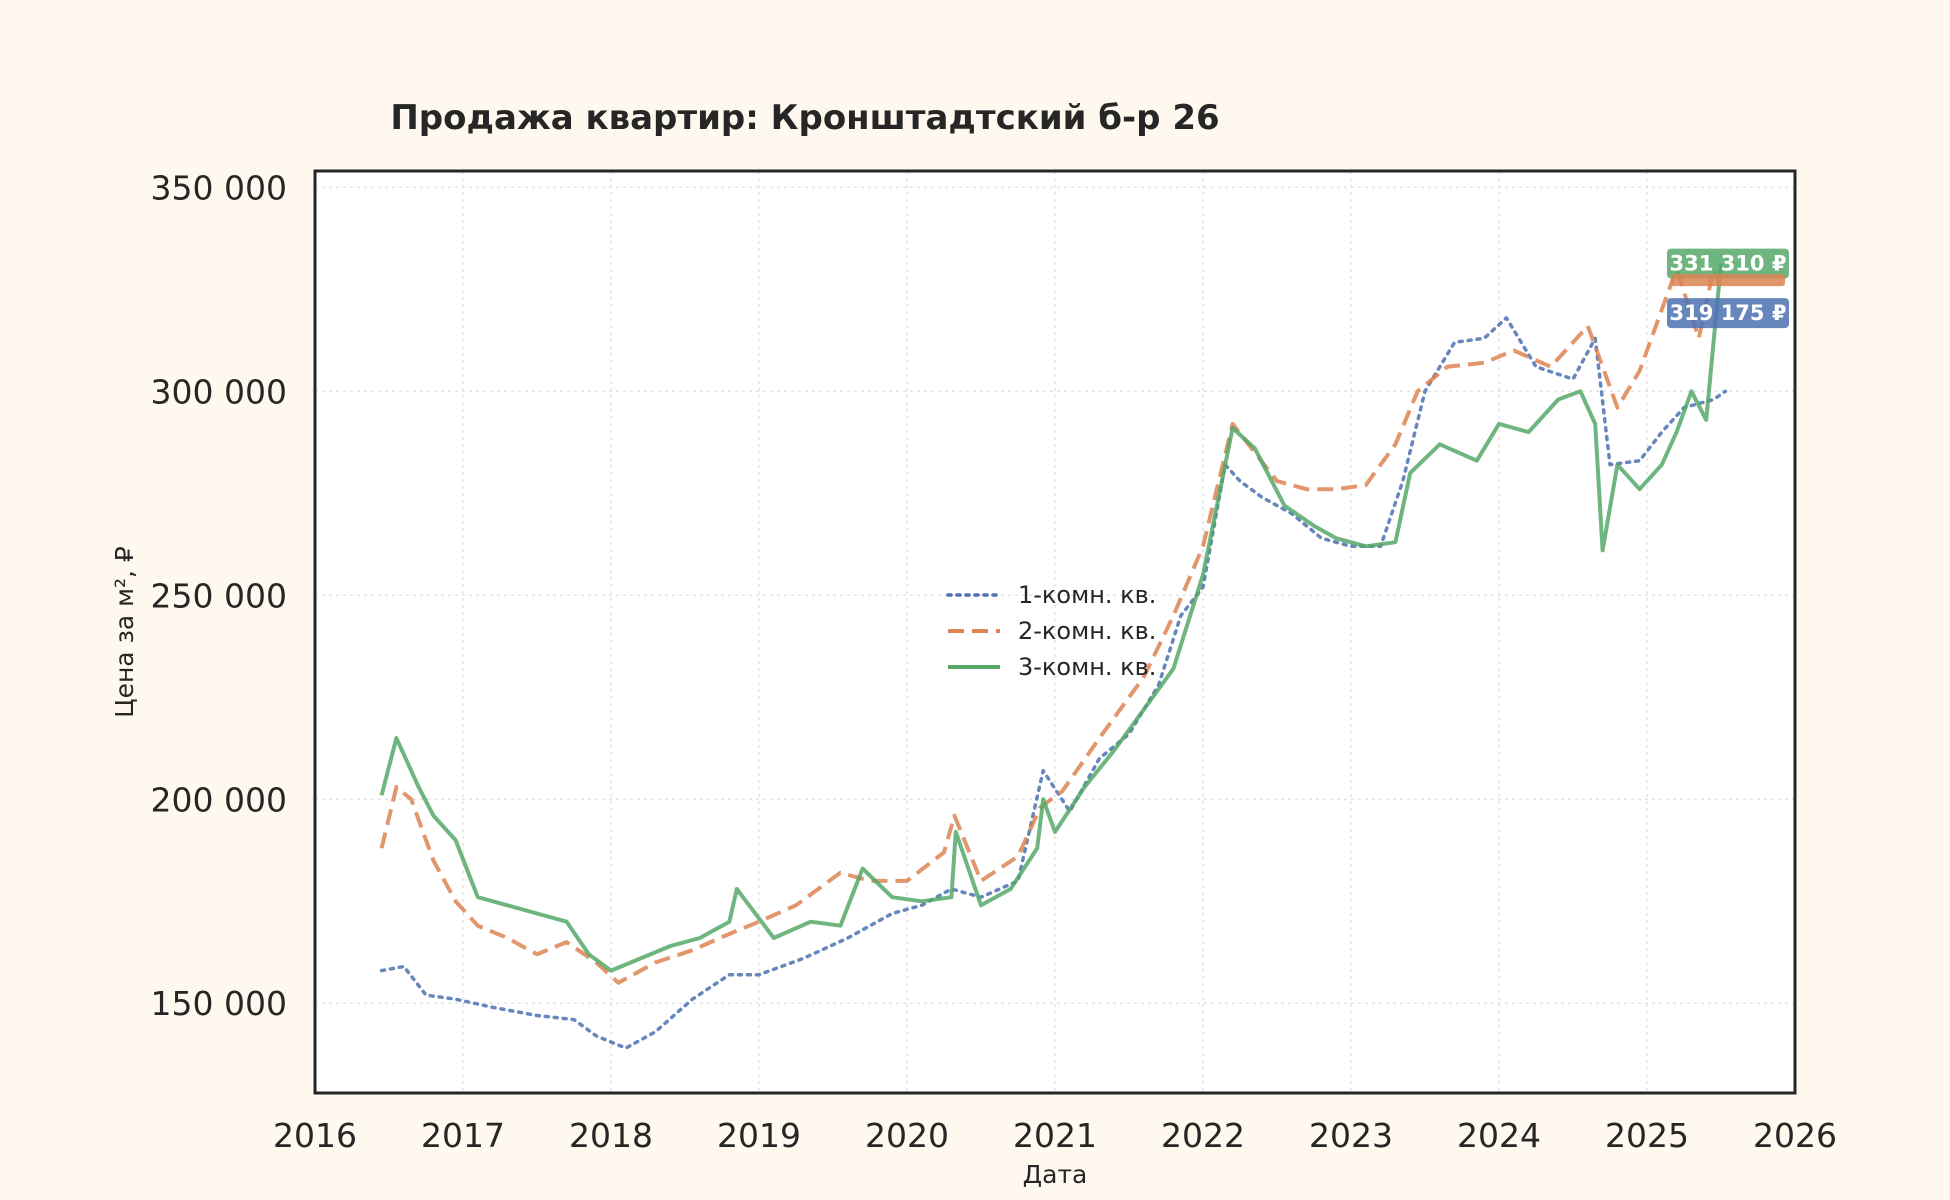 The height and width of the screenshot is (1200, 1950). What do you see at coordinates (1087, 667) in the screenshot?
I see `legend-label-3: 3-комн. кв.` at bounding box center [1087, 667].